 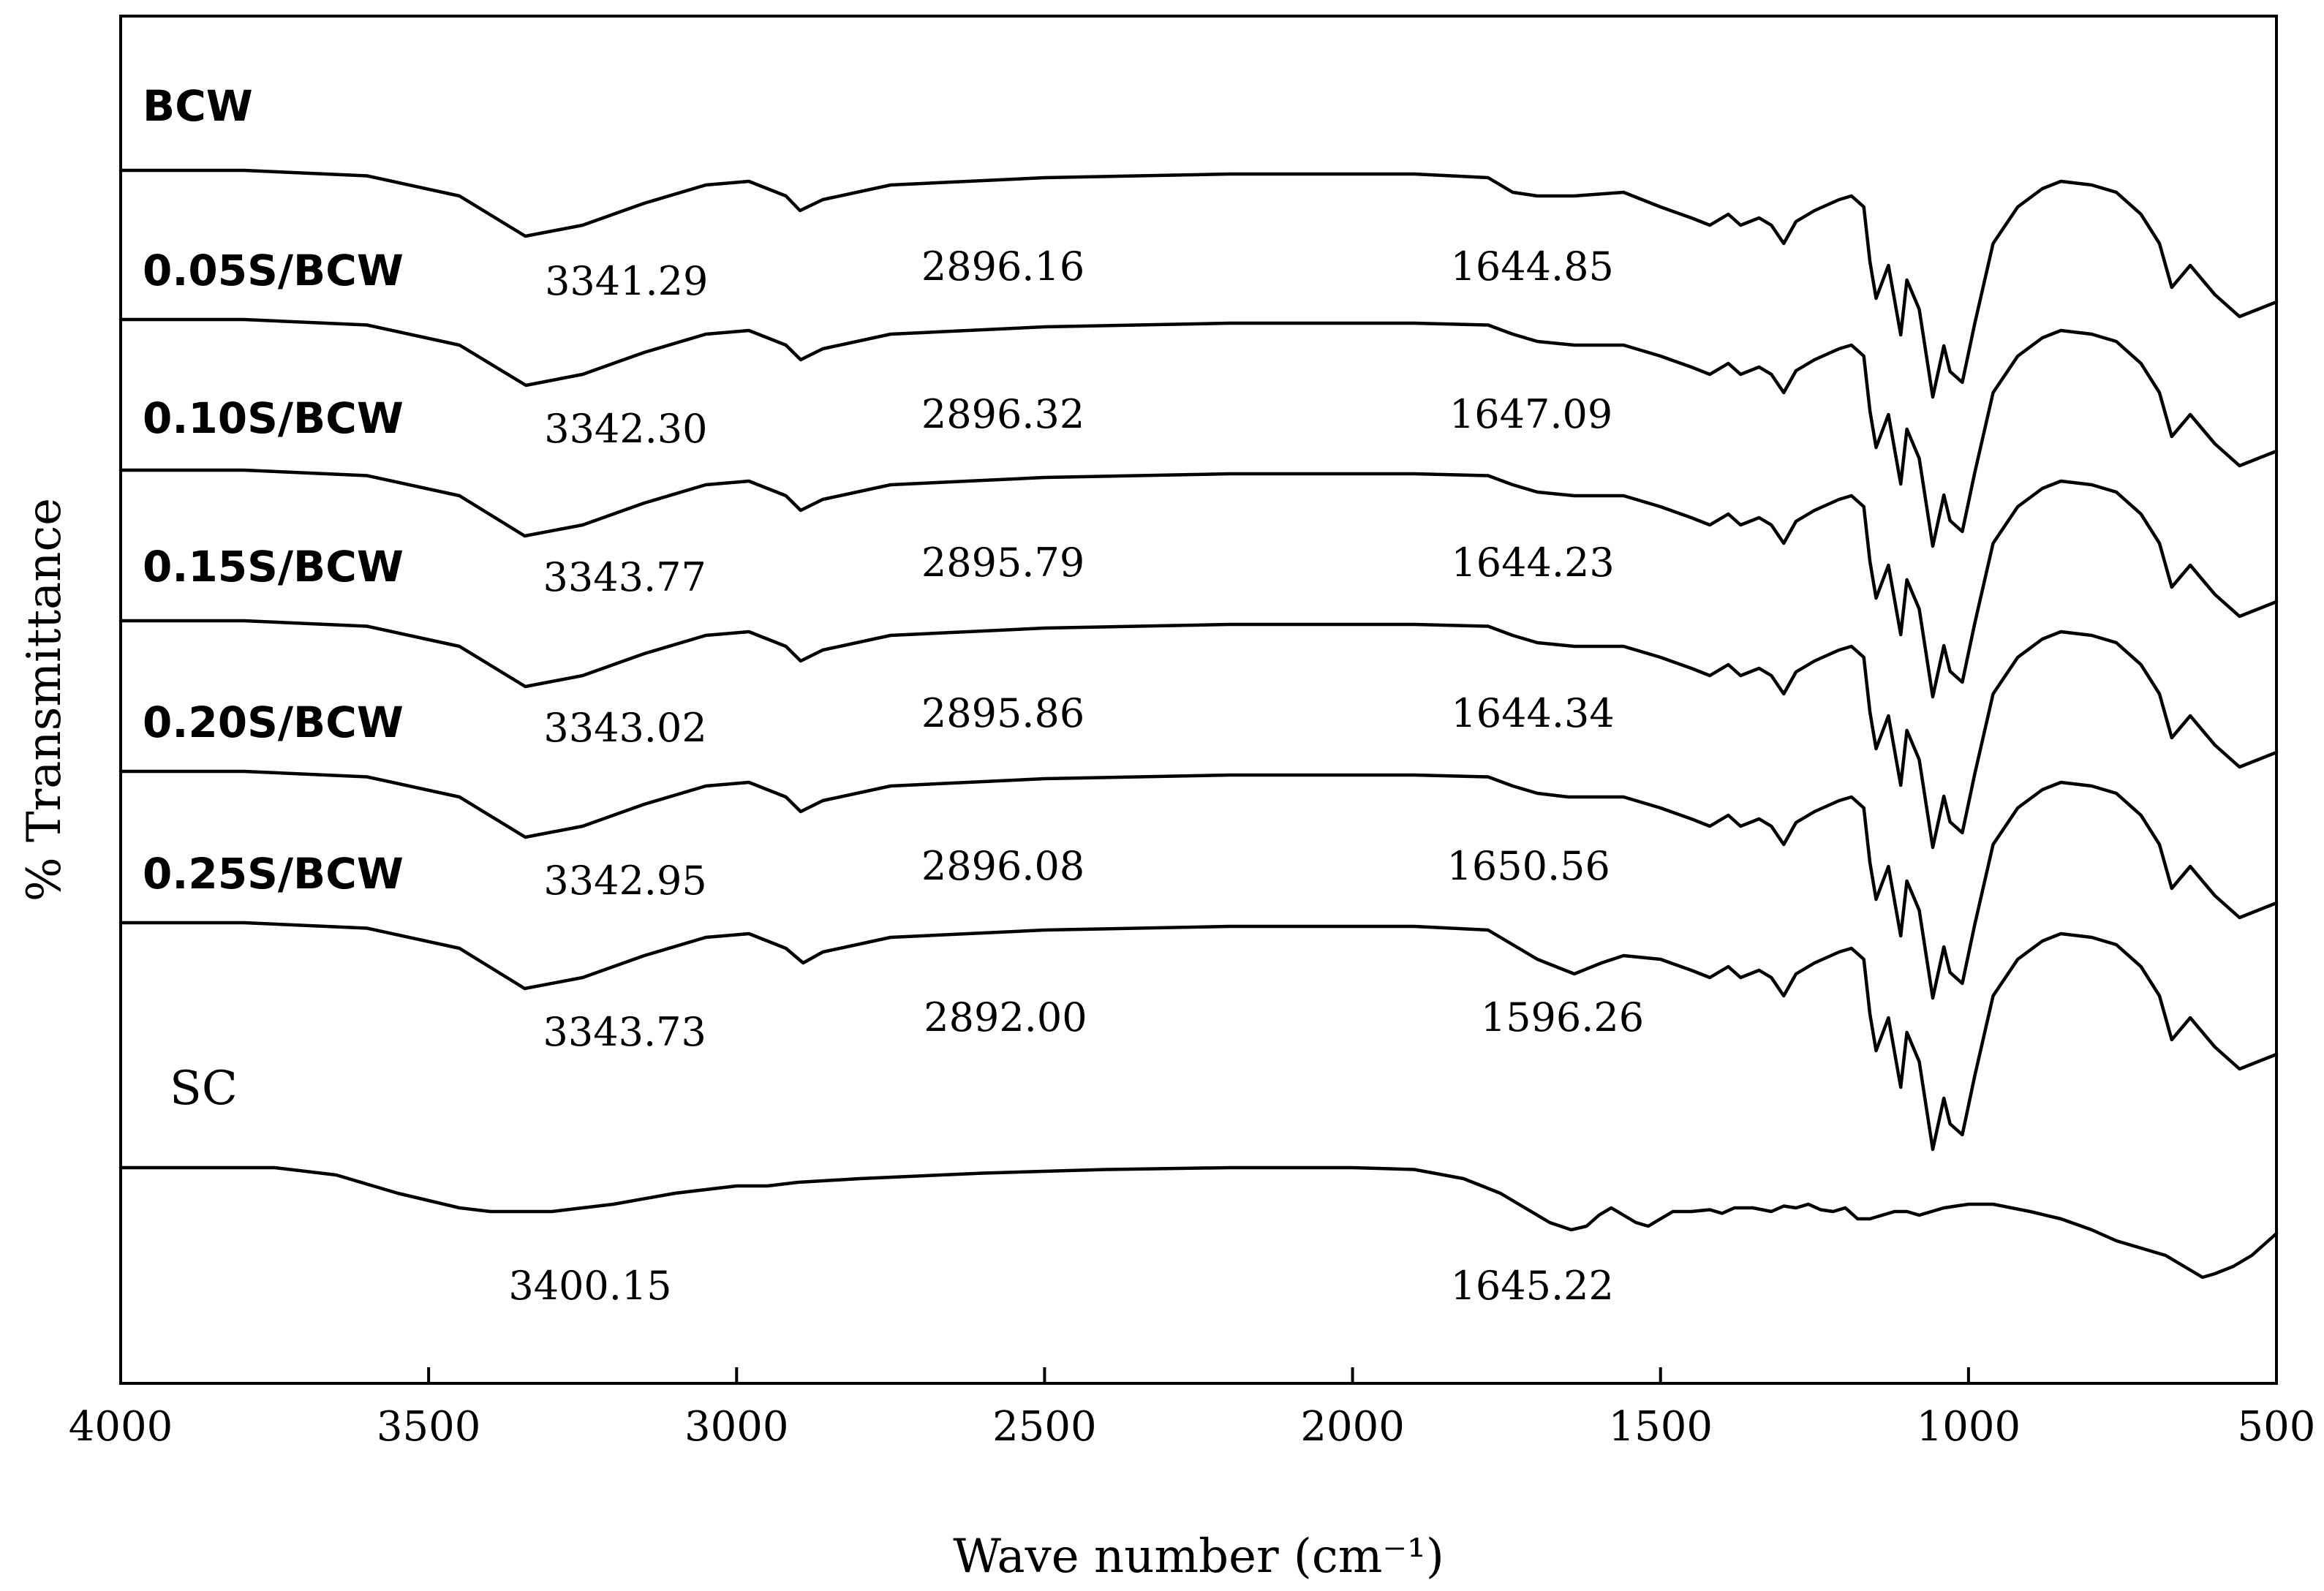 I want to click on peak-label-2896-16: 2896.16, so click(x=1002, y=266).